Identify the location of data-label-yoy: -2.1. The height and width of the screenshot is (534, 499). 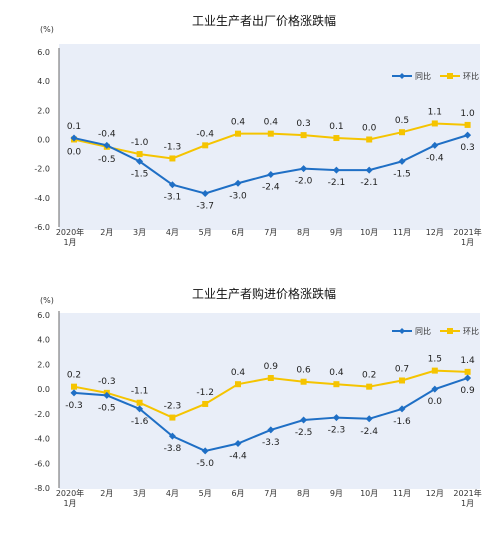
(369, 183).